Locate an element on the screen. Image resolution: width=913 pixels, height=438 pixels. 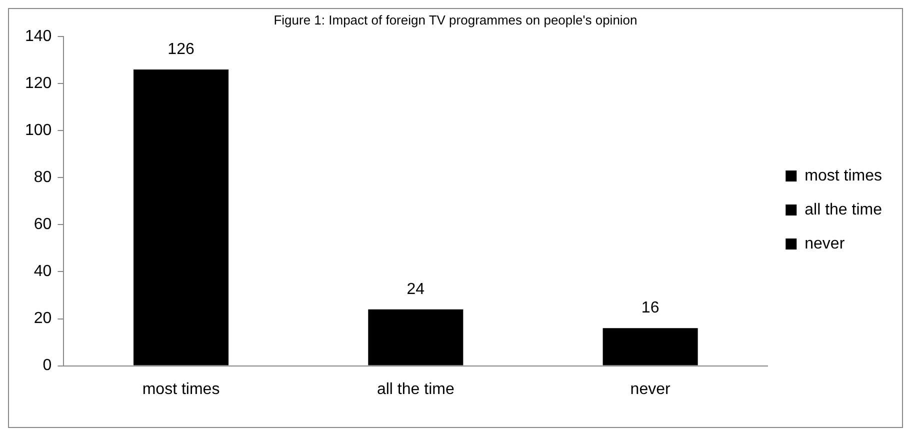
y-tick-label: 80 is located at coordinates (43, 177).